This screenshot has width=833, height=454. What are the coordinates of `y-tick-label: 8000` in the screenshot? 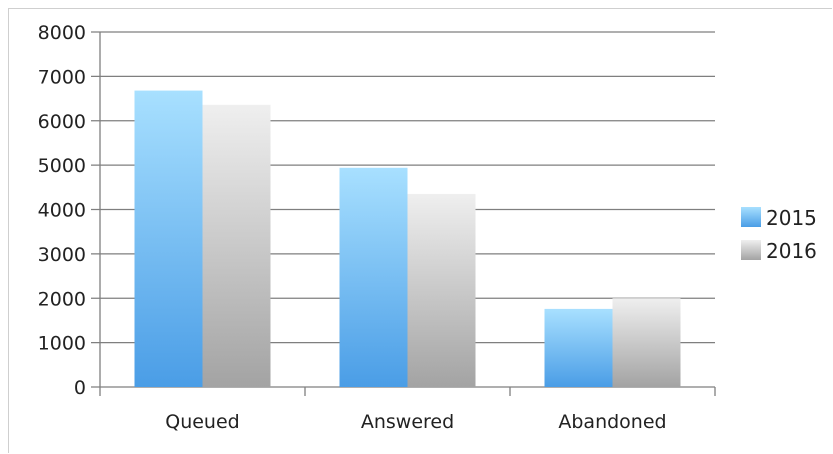 It's located at (62, 33).